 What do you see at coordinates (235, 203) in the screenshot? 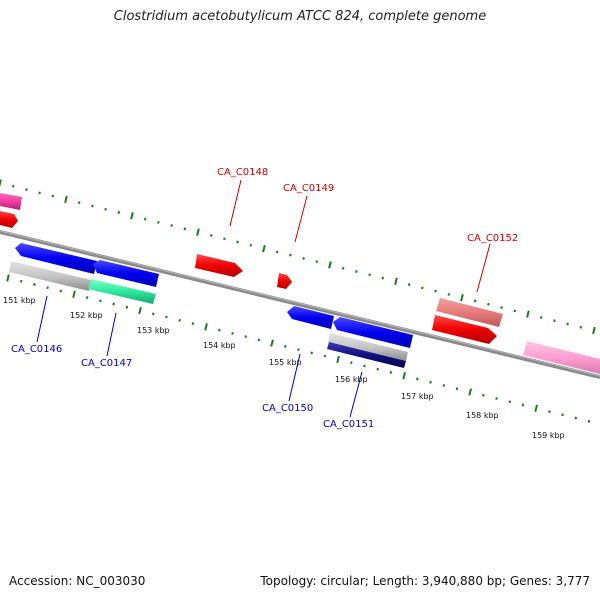
I see `leader-ca-c0148` at bounding box center [235, 203].